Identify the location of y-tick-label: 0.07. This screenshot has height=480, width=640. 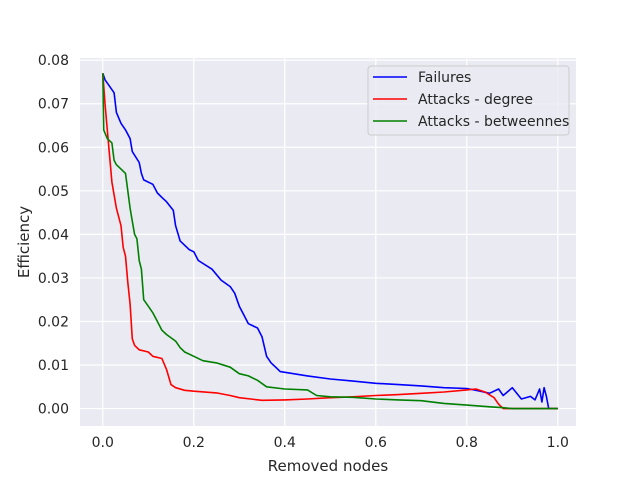
(53, 105).